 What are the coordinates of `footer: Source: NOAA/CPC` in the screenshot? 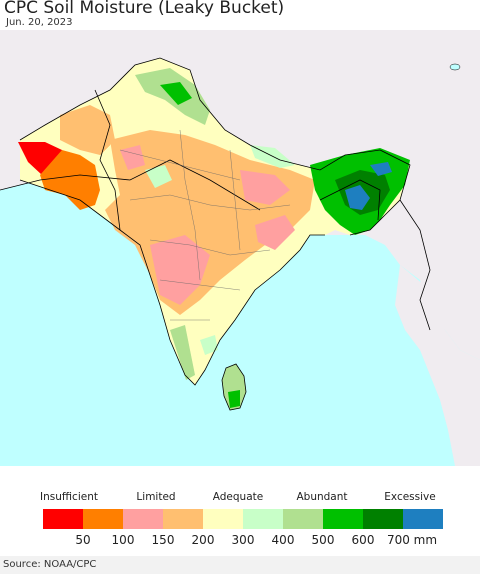 It's located at (240, 565).